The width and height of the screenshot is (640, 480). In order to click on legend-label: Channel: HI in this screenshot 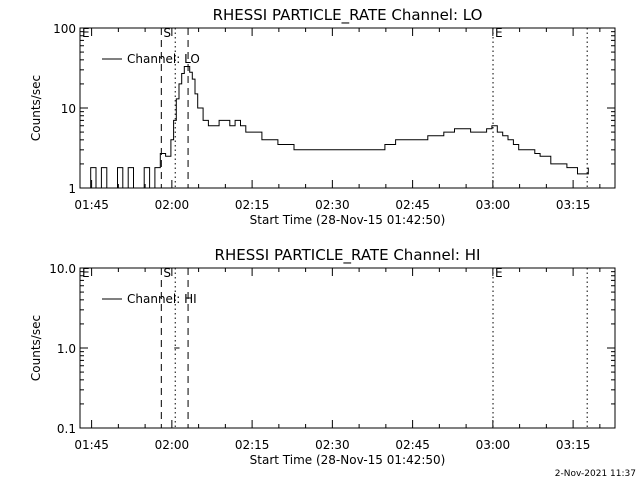, I will do `click(162, 299)`.